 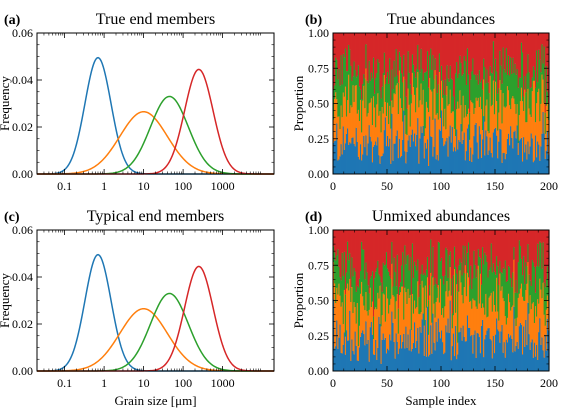 I want to click on panel-title: Typical end members, so click(x=156, y=216).